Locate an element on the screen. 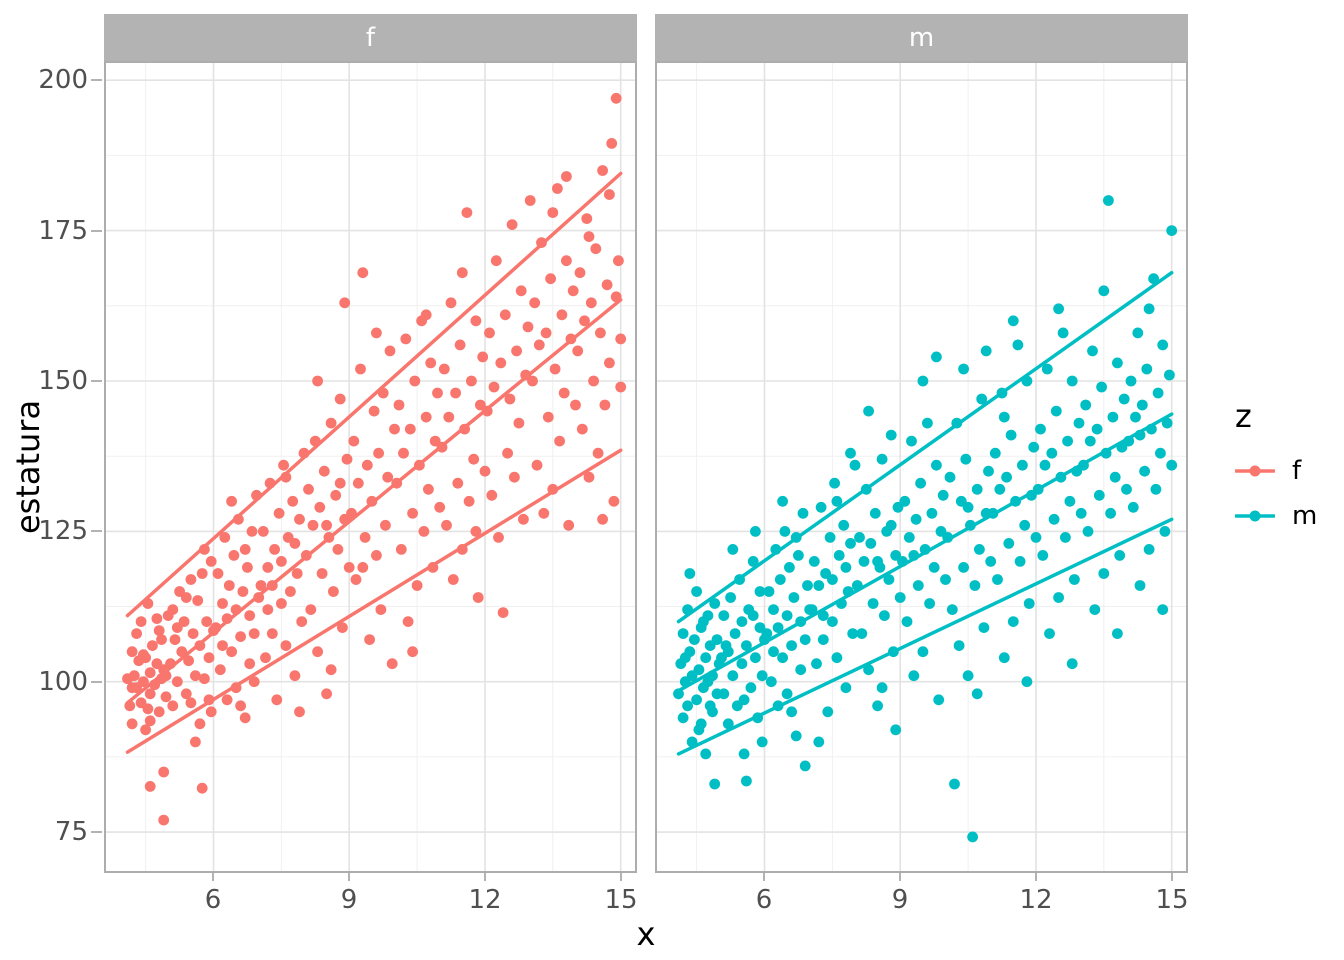 The width and height of the screenshot is (1344, 960). y-axis-tick is located at coordinates (96, 381).